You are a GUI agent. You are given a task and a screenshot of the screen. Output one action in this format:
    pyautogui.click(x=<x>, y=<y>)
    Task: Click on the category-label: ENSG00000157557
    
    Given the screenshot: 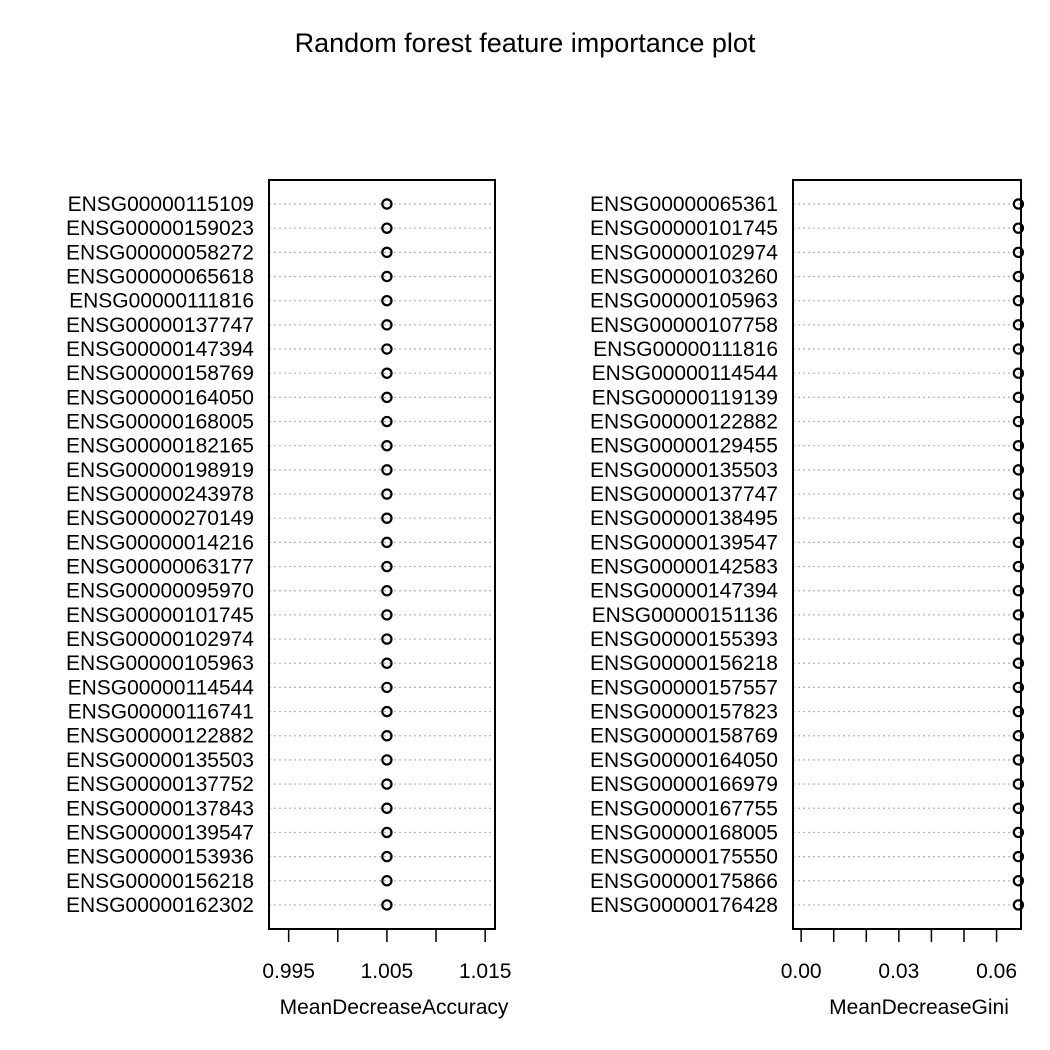 What is the action you would take?
    pyautogui.click(x=684, y=687)
    